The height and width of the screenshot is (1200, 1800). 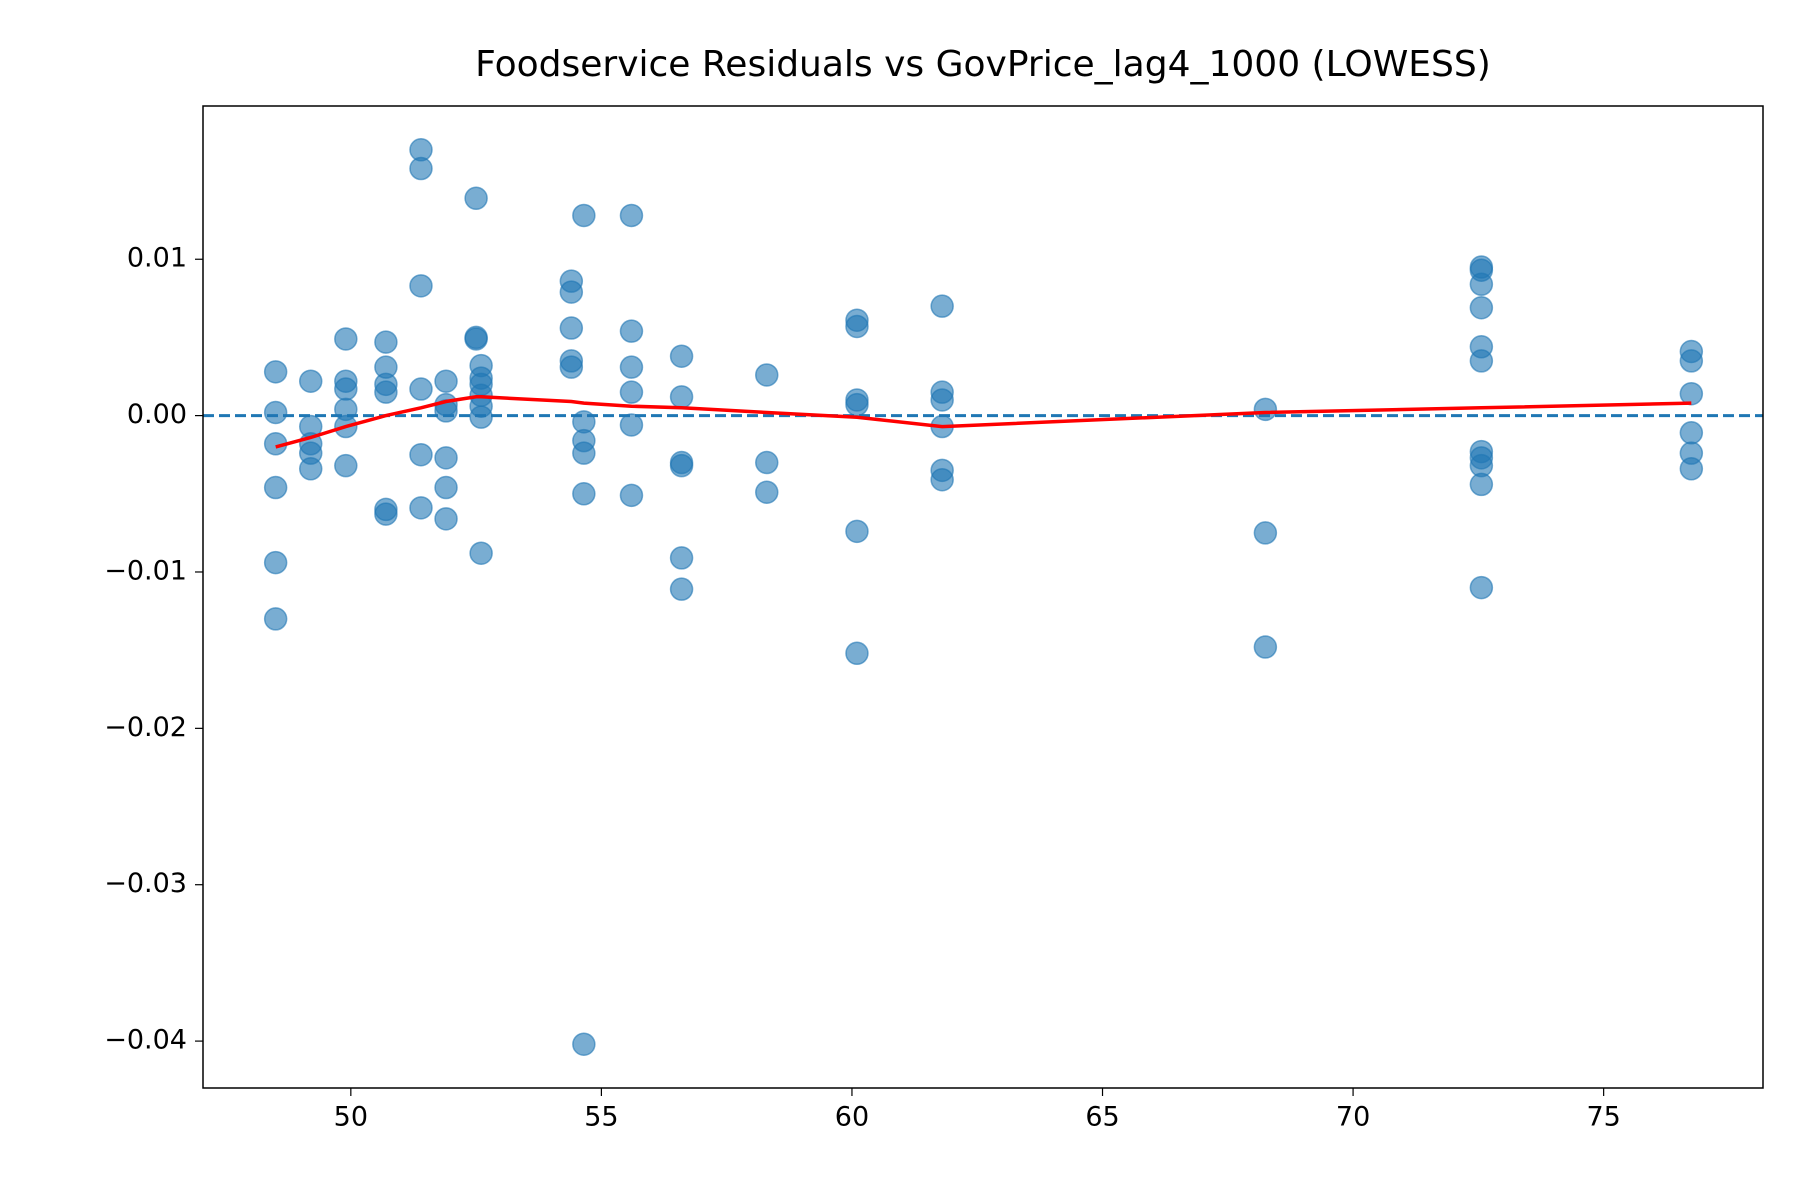 What do you see at coordinates (145, 570) in the screenshot?
I see `y-tick-label: −0.01` at bounding box center [145, 570].